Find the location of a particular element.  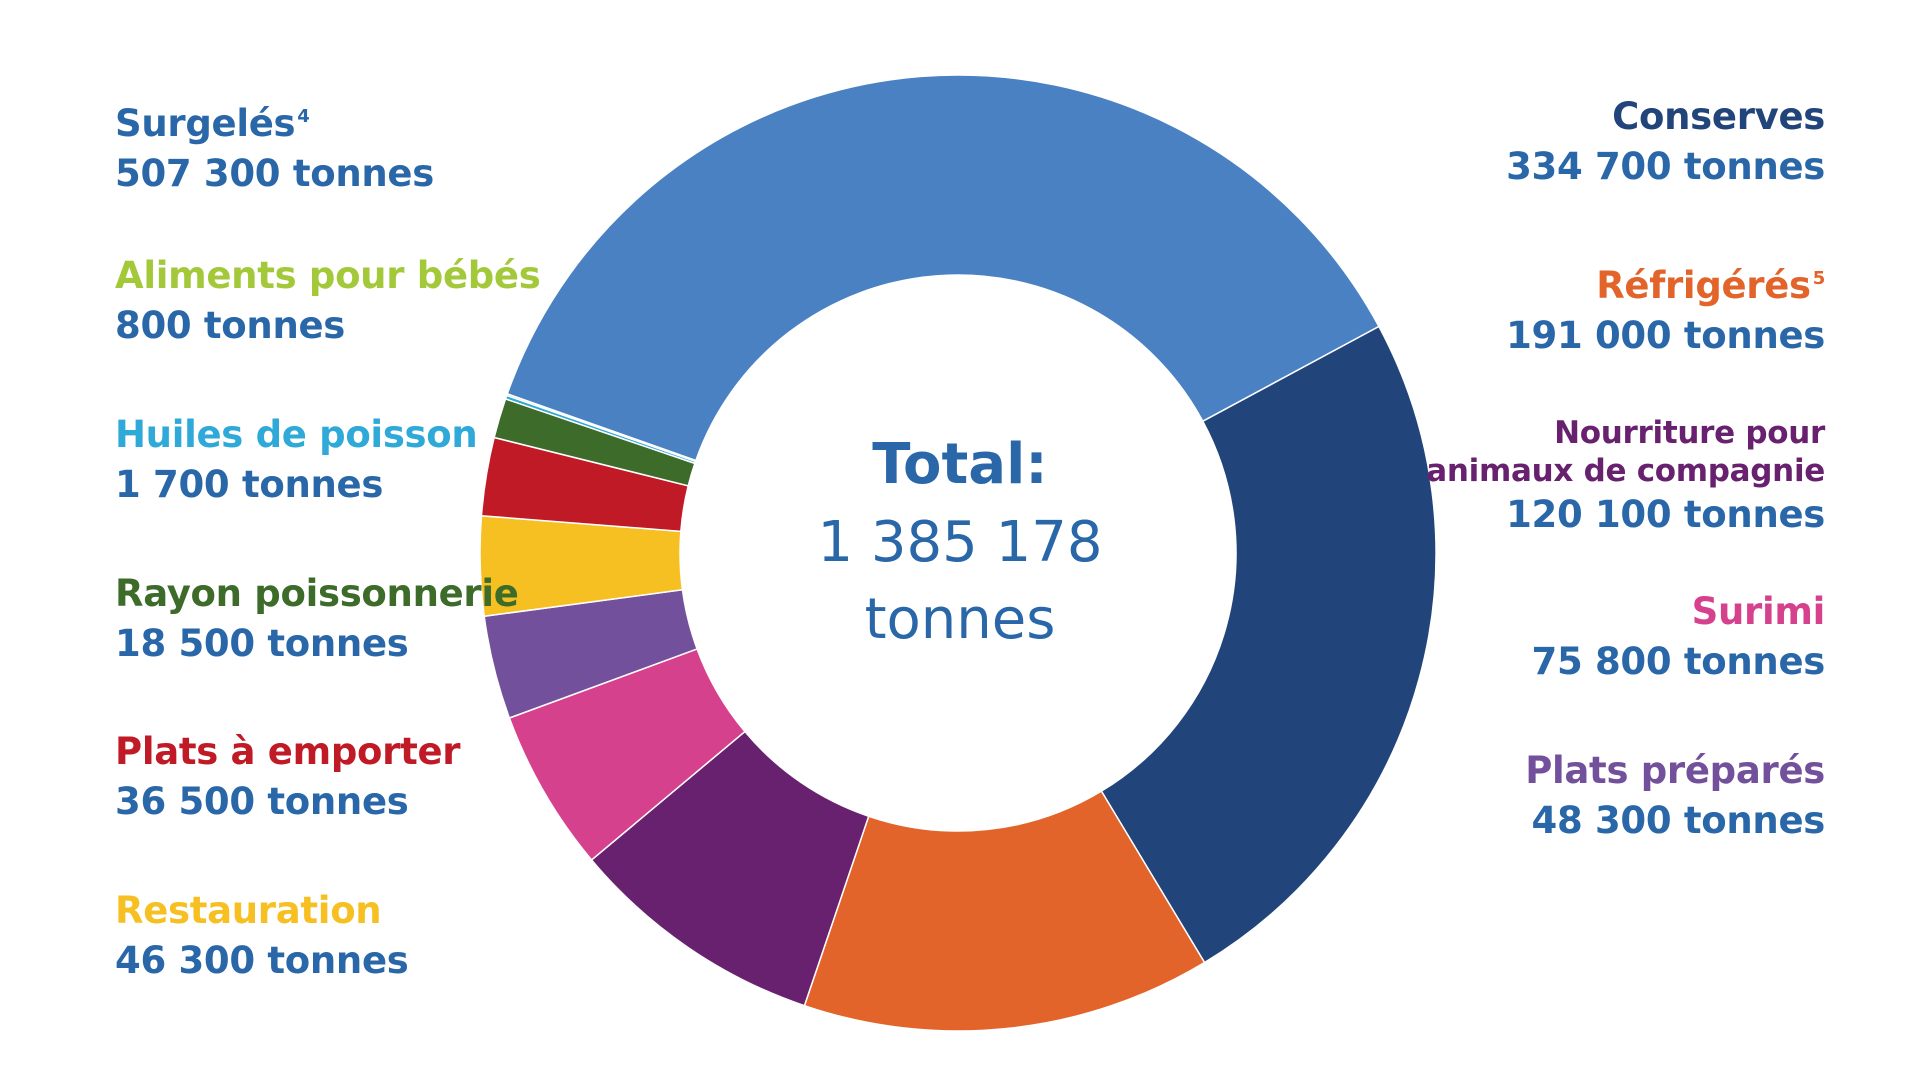

label-surgeles: Surgelés 4 507 300 tonnes is located at coordinates (274, 145).